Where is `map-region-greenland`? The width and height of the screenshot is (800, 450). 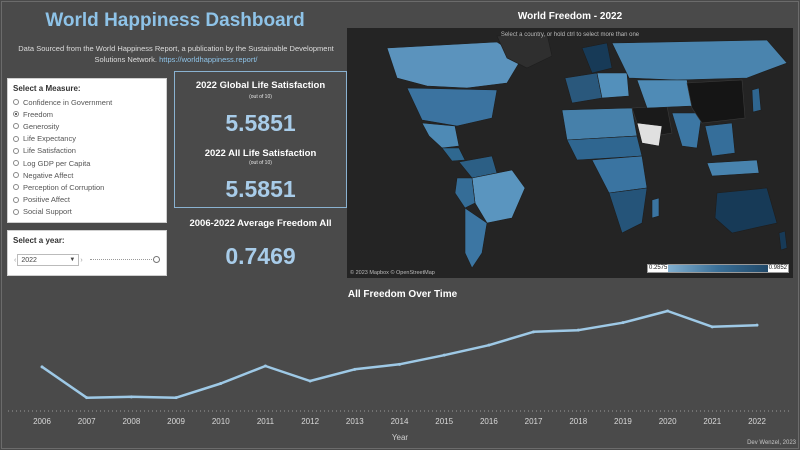
map-region-greenland is located at coordinates (524, 51).